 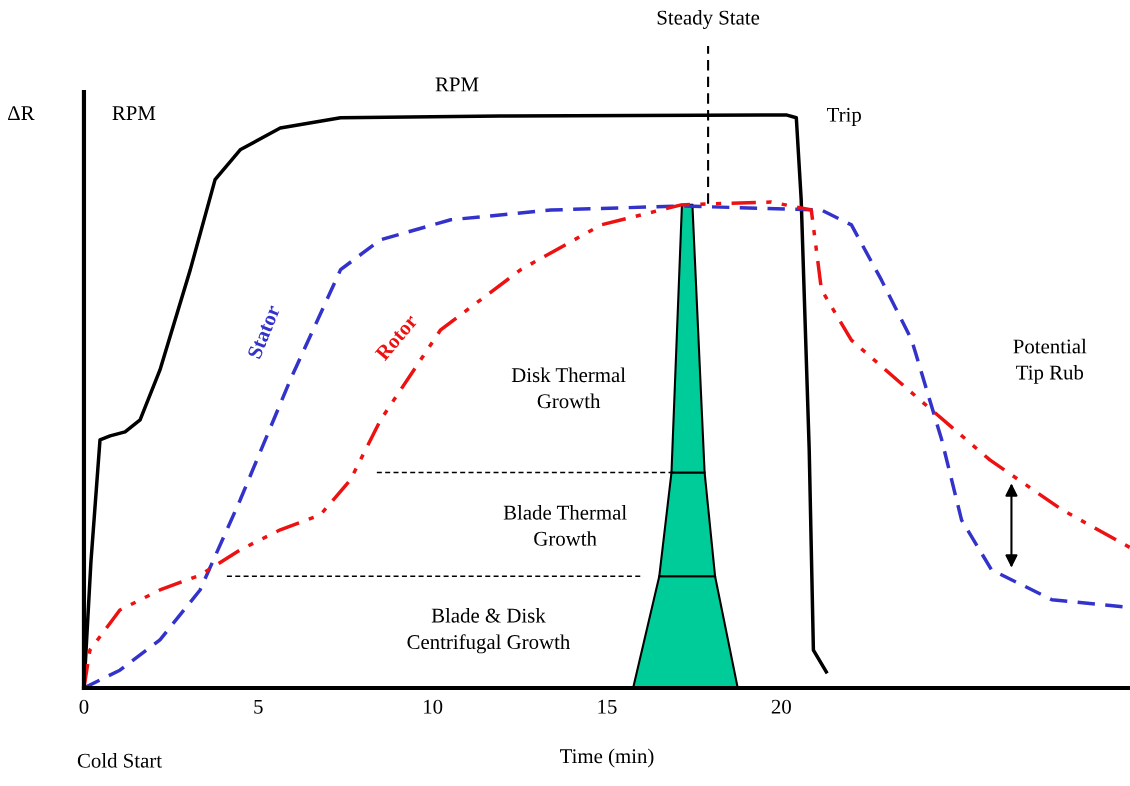 I want to click on x-tick-label: 20, so click(x=781, y=706).